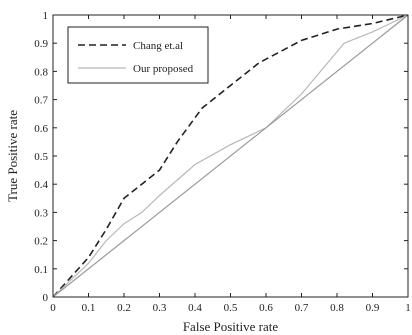 Image resolution: width=412 pixels, height=335 pixels. I want to click on y-tick-label: 0.9, so click(41, 44).